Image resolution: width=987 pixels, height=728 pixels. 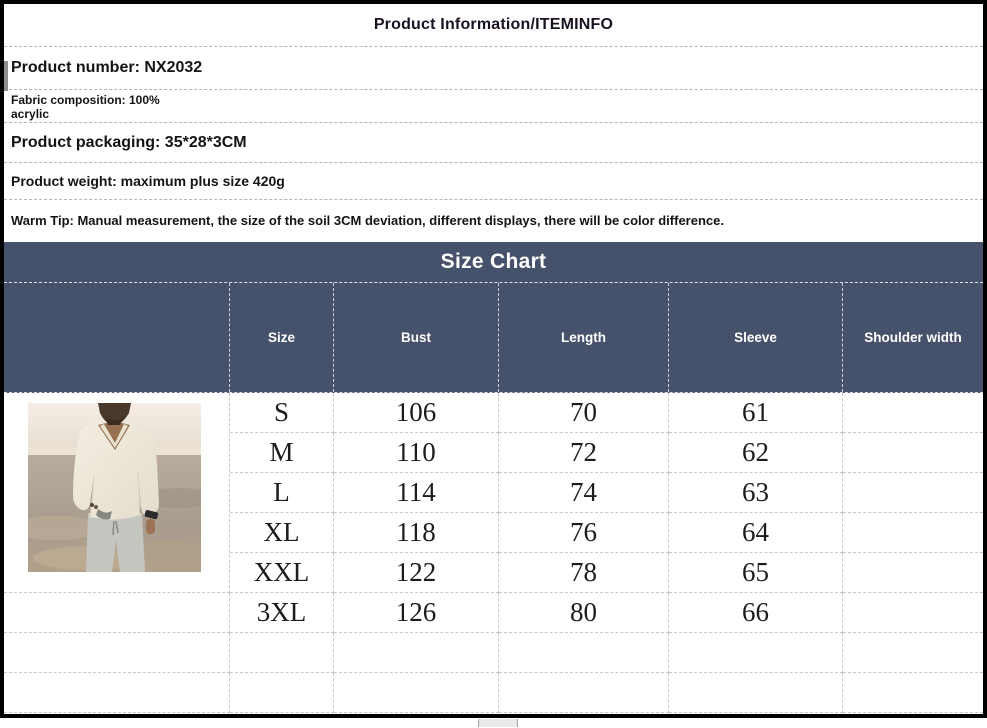 I want to click on cell-bust-xxl: 122, so click(x=416, y=573).